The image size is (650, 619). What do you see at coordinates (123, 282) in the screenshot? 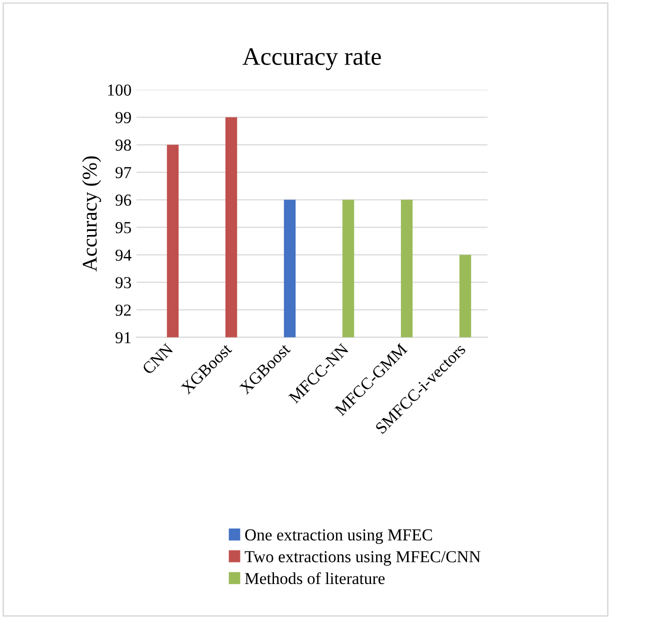
I see `y-tick-label: 93` at bounding box center [123, 282].